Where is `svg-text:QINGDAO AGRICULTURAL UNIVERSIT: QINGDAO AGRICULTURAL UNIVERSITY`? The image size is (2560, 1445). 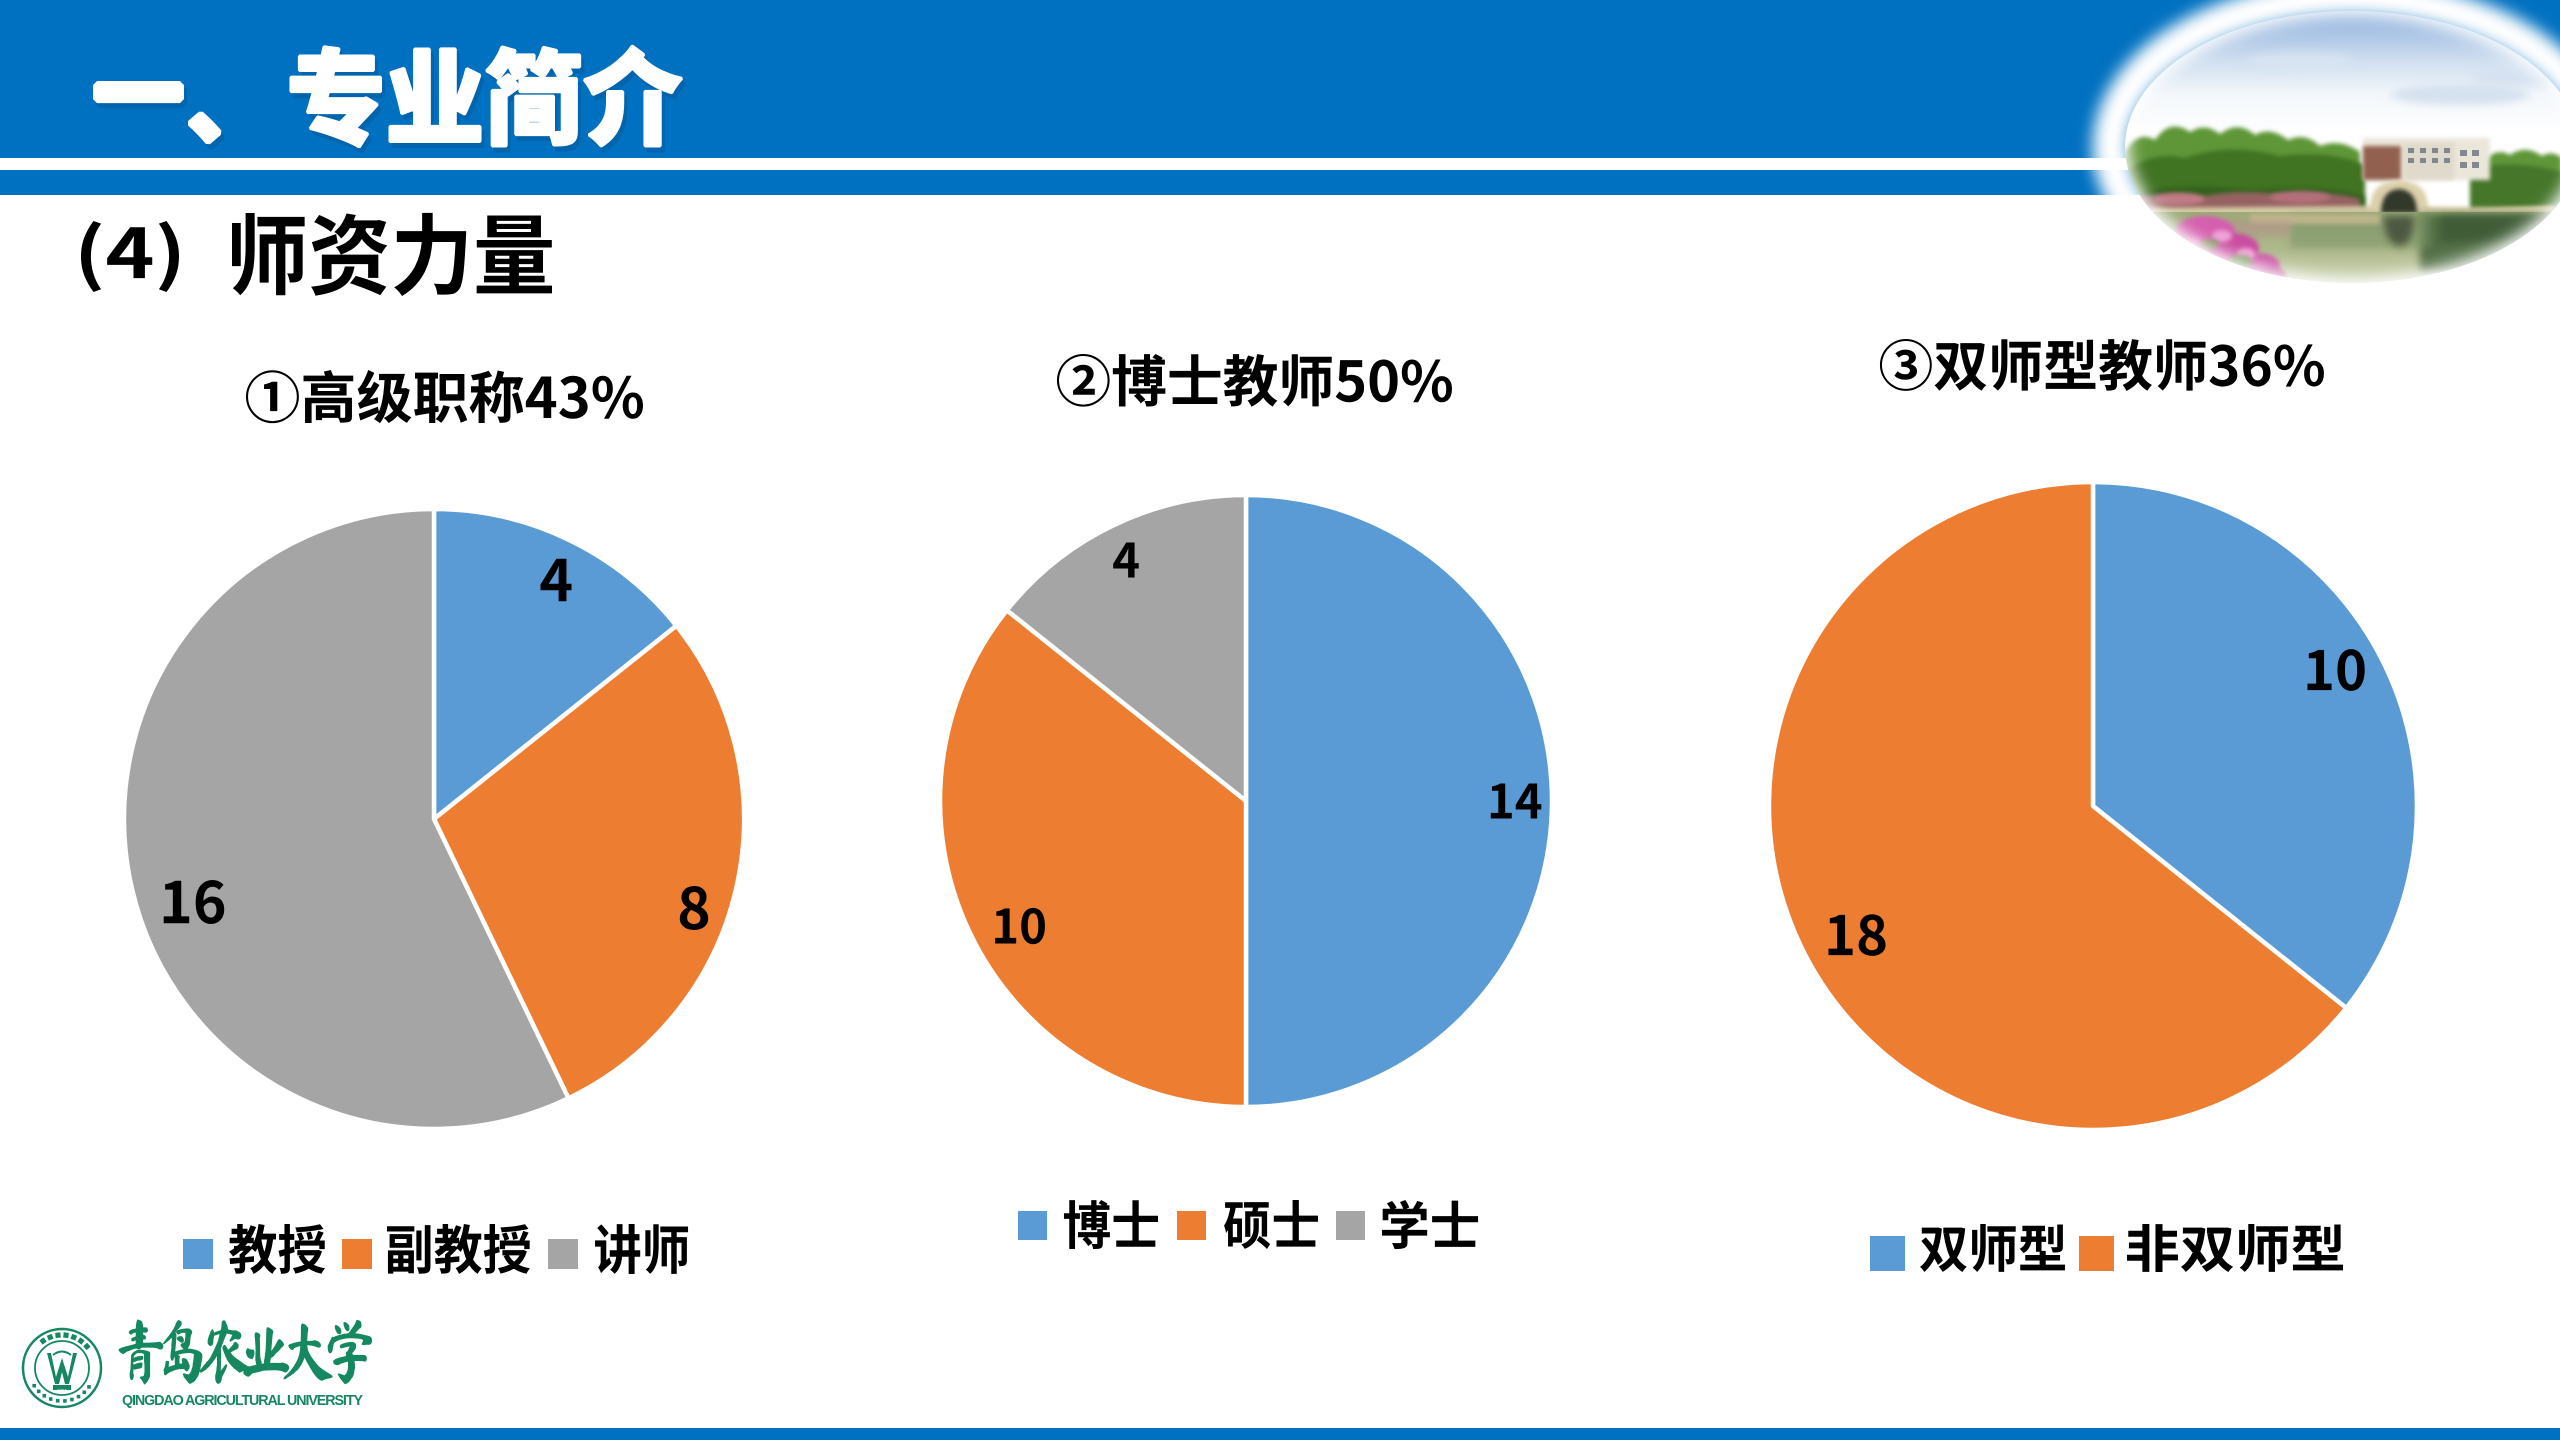
svg-text:QINGDAO AGRICULTURAL UNIVERSIT: QINGDAO AGRICULTURAL UNIVERSITY is located at coordinates (242, 1401).